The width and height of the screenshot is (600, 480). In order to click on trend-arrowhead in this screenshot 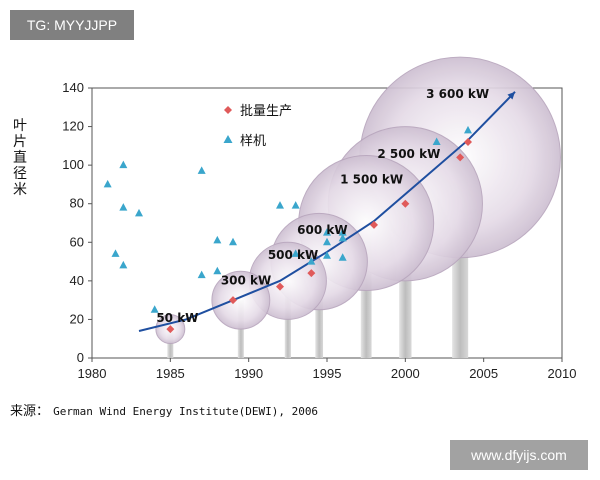, I will do `click(511, 95)`.